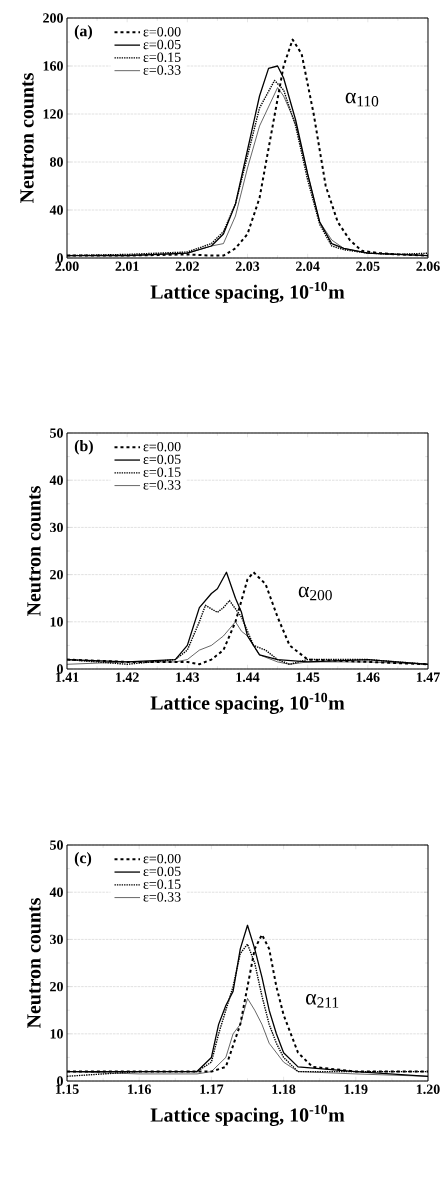 This screenshot has width=445, height=1202. I want to click on x-tick-label: 2.00, so click(67, 266).